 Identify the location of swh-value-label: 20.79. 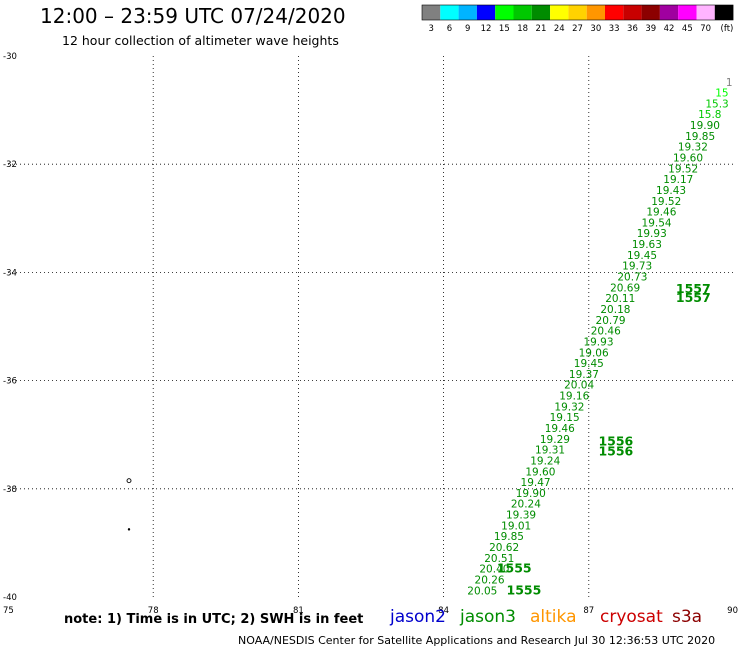
(611, 321).